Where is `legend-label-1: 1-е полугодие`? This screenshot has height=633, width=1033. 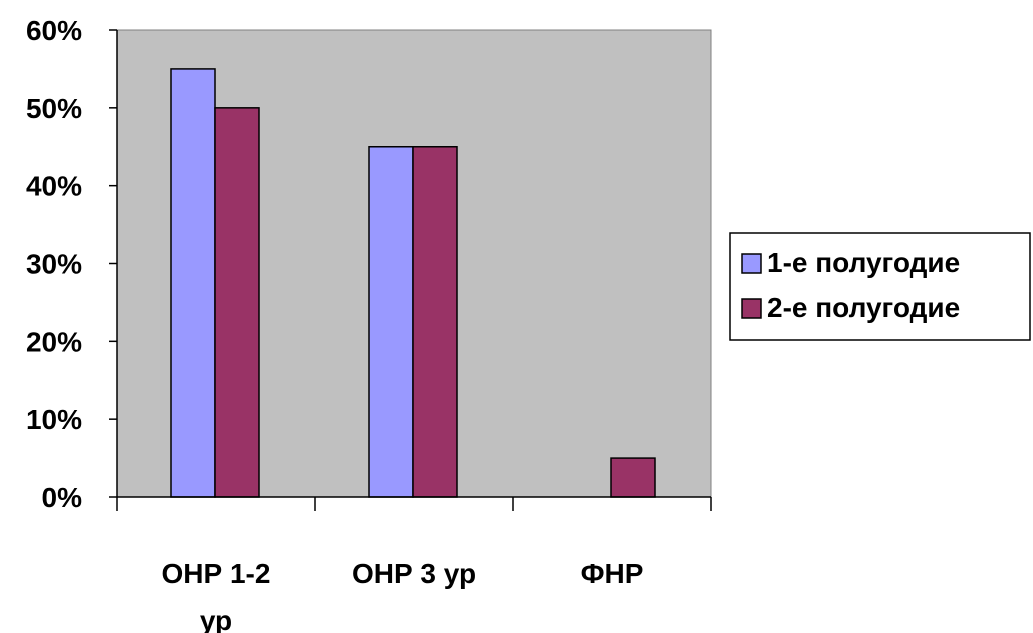
legend-label-1: 1-е полугодие is located at coordinates (863, 262).